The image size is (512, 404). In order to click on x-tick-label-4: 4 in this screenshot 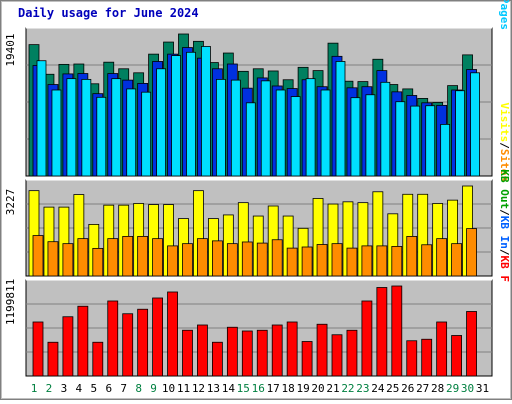, I will do `click(79, 388)`.